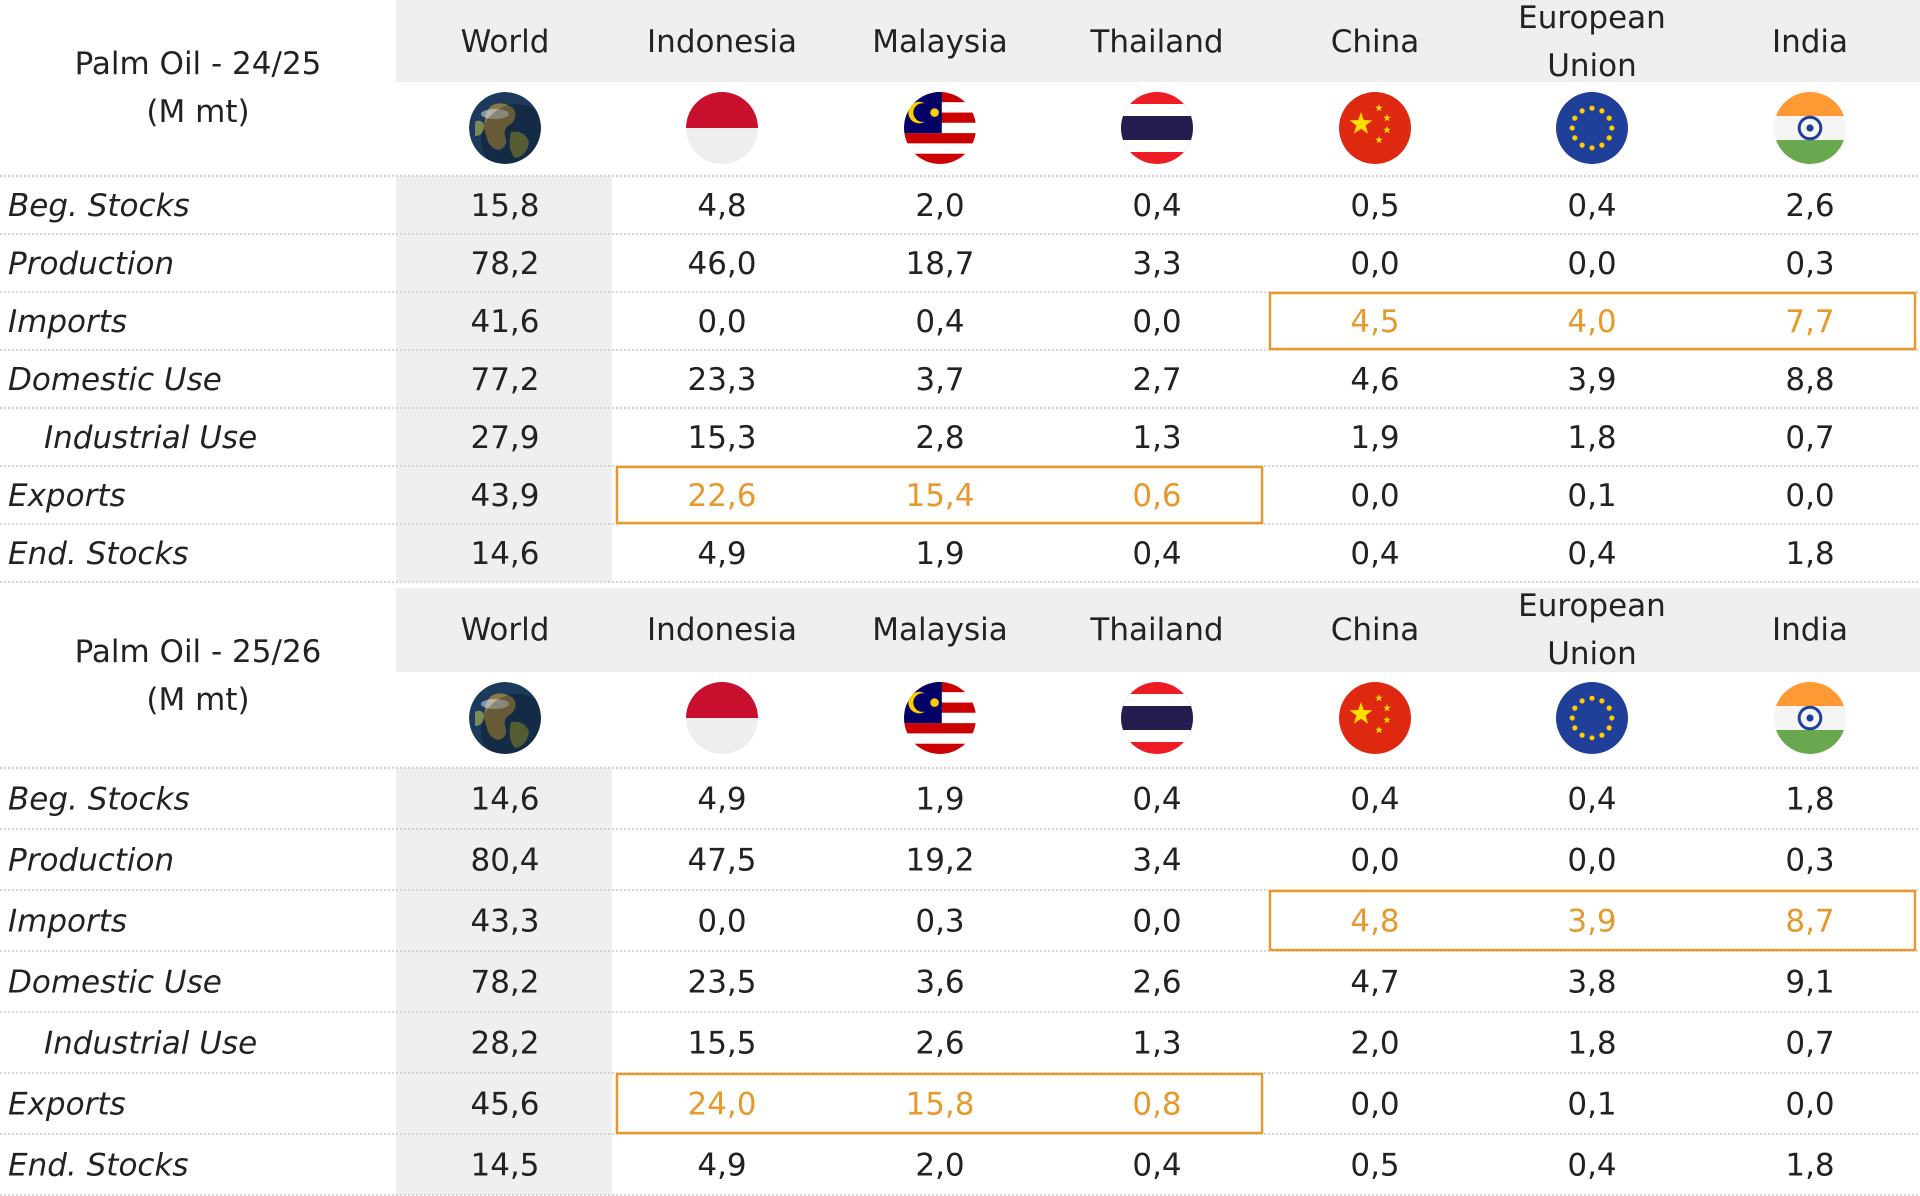 The width and height of the screenshot is (1920, 1196). I want to click on column-header: China, so click(1375, 42).